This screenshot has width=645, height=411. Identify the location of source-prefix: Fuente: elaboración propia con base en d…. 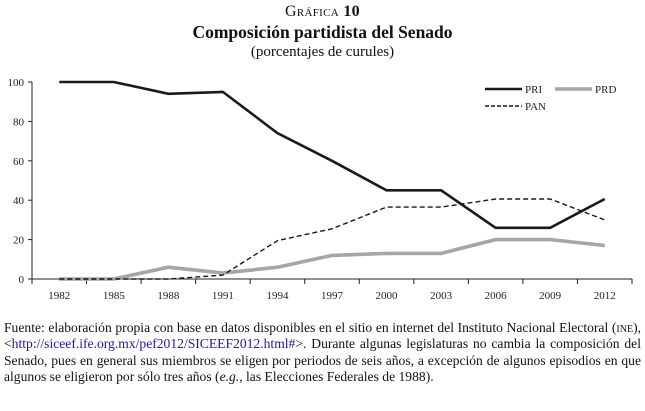
(310, 327).